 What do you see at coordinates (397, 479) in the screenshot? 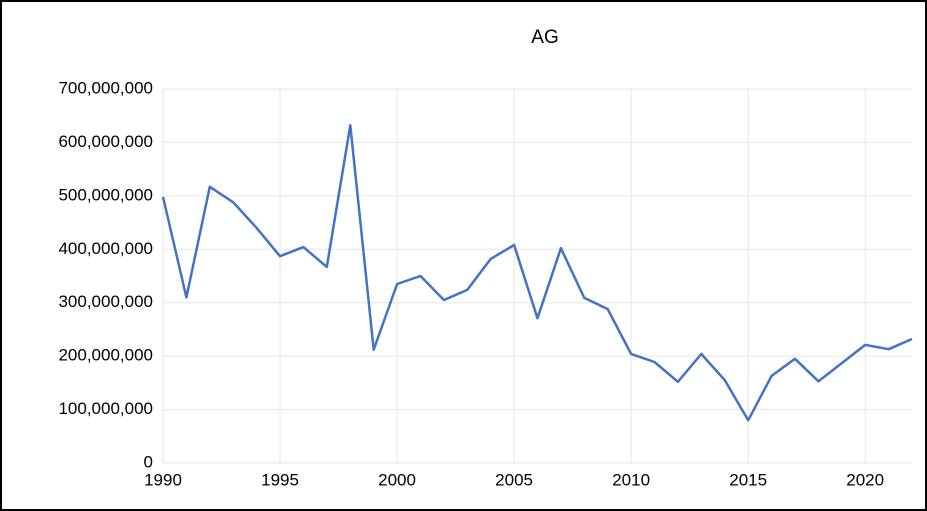
I see `x-tick-label: 2000` at bounding box center [397, 479].